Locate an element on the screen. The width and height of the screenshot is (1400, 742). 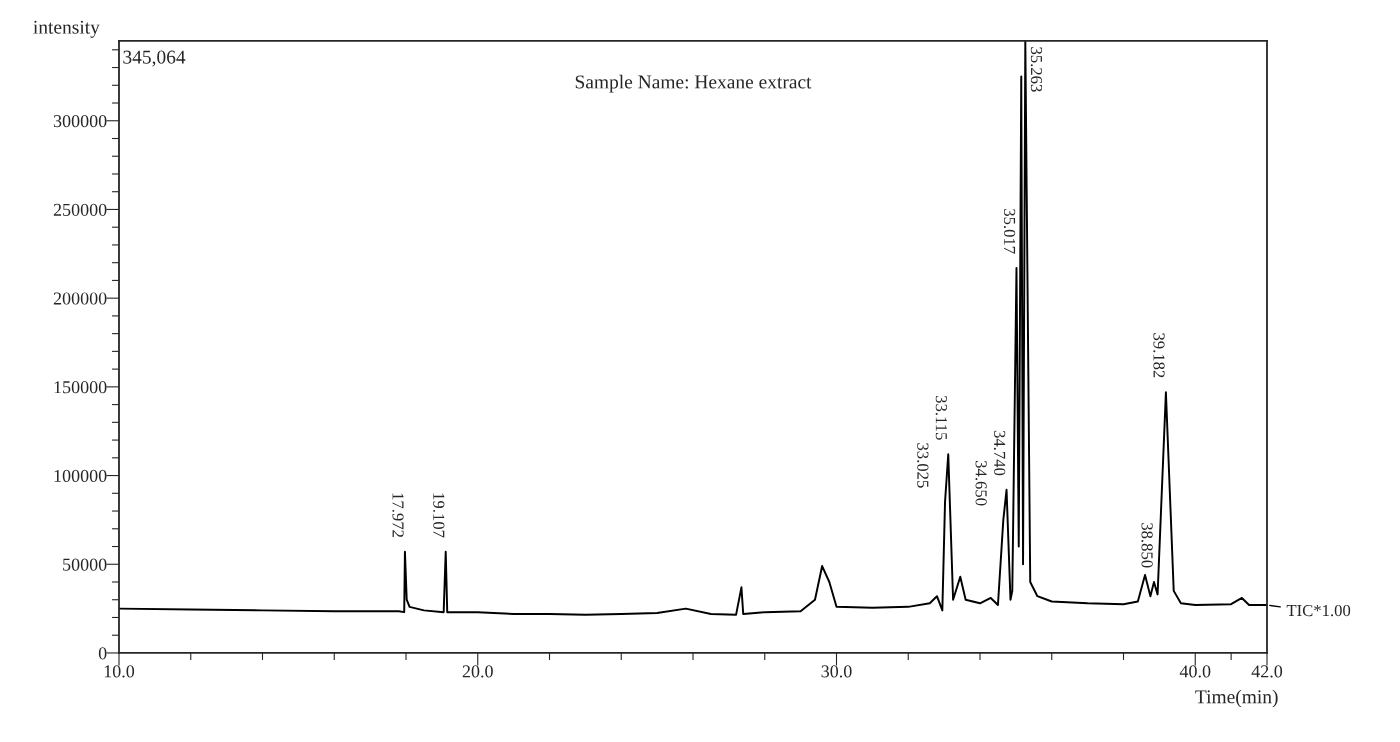
annotation: 19.107 is located at coordinates (439, 515).